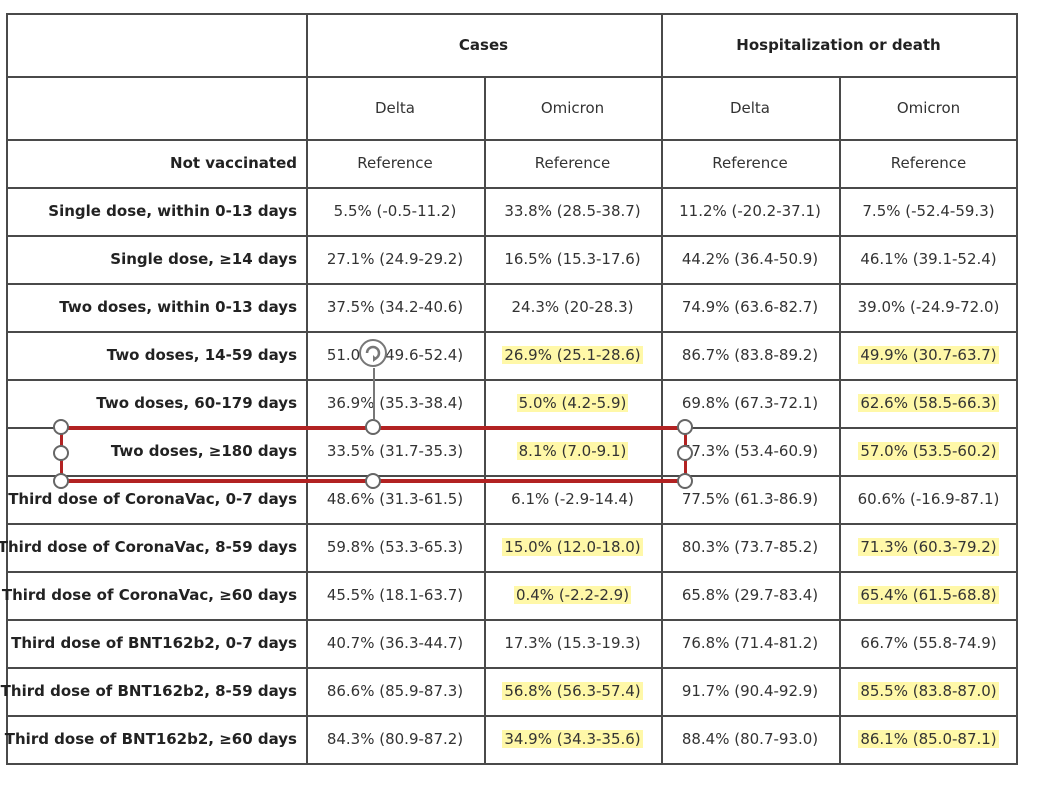 This screenshot has height=792, width=1044. I want to click on cell-value: 8.1% (7.0-9.1), so click(572, 451).